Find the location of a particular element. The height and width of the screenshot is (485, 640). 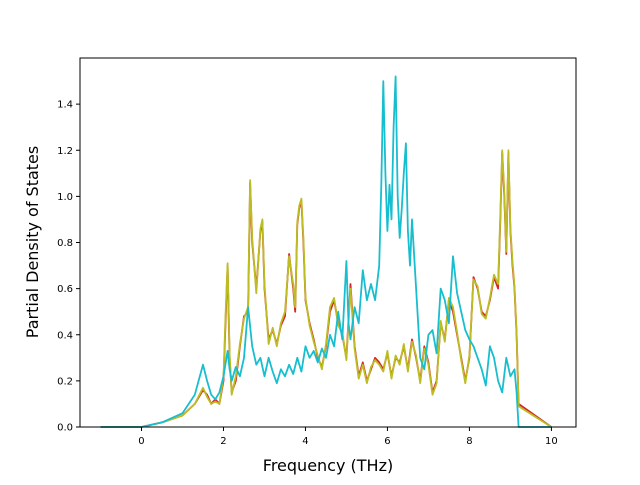

y-tick-label: 0.4 is located at coordinates (65, 335).